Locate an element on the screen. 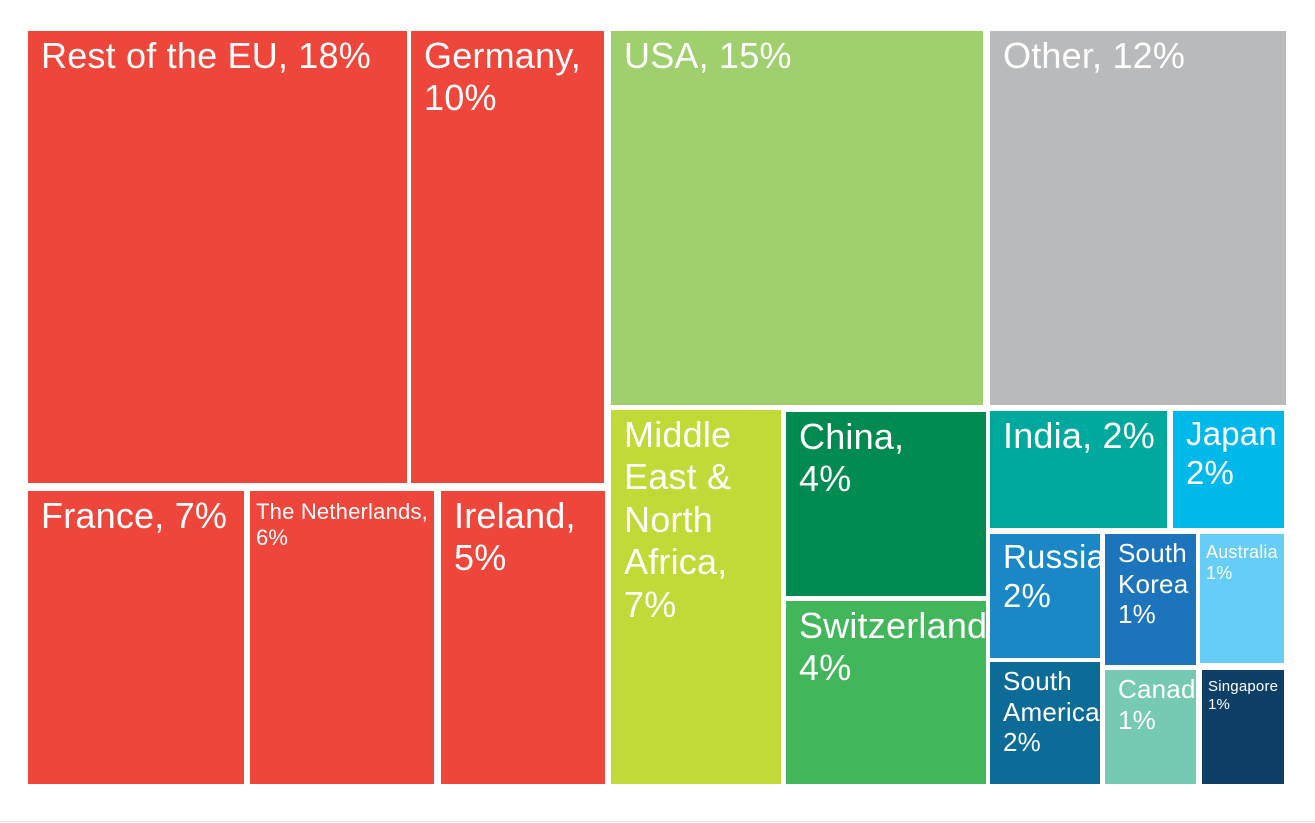  segment-label: Singapore 1% is located at coordinates (1243, 695).